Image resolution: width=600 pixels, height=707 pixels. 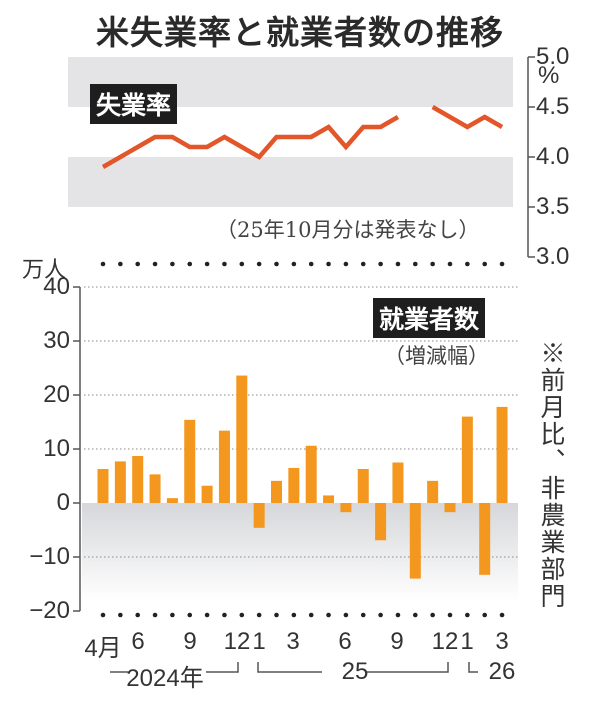 I want to click on top-y-tick-label: 4.5, so click(x=553, y=106).